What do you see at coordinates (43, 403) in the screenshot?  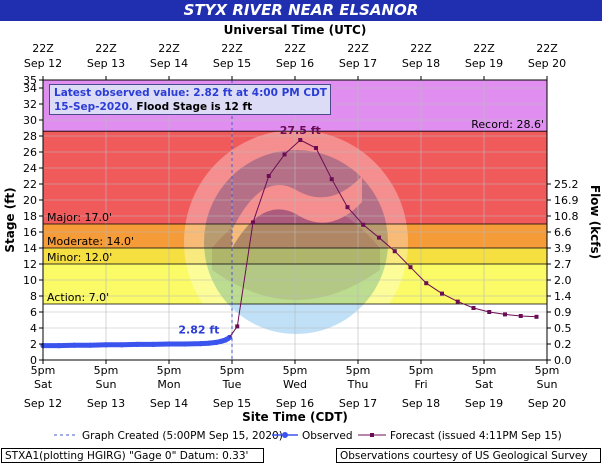 I see `date-tick-label: Sep 12` at bounding box center [43, 403].